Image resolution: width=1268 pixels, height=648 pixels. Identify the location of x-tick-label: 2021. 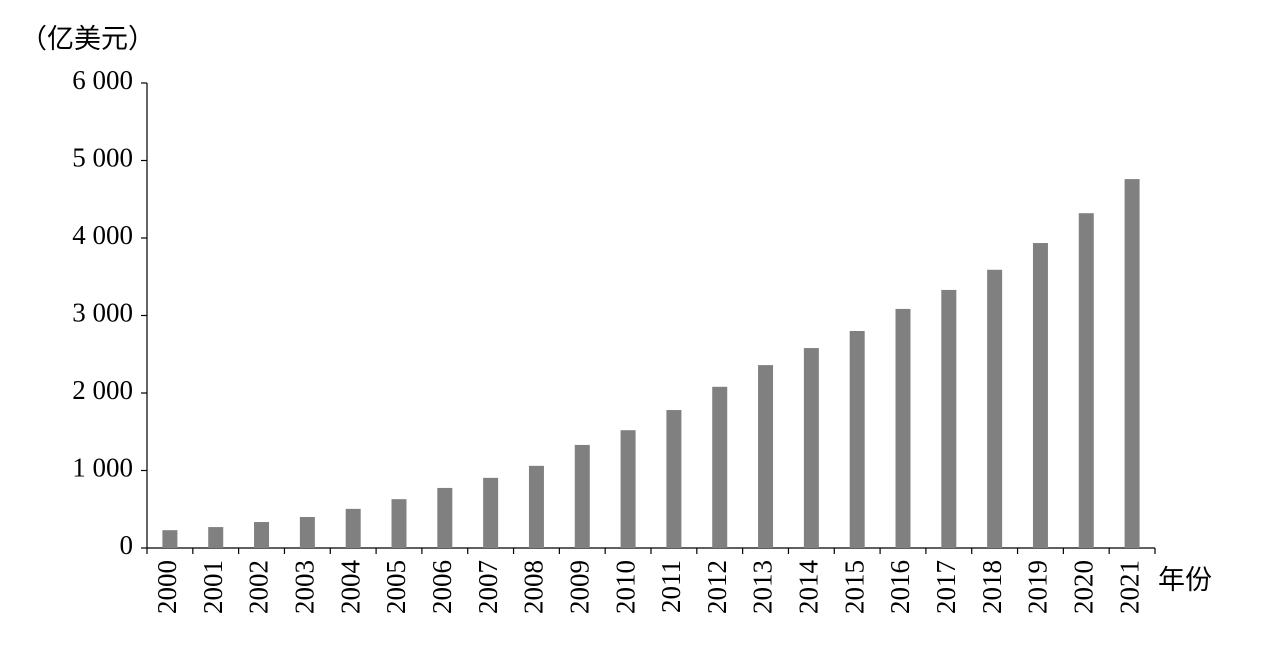
(1129, 587).